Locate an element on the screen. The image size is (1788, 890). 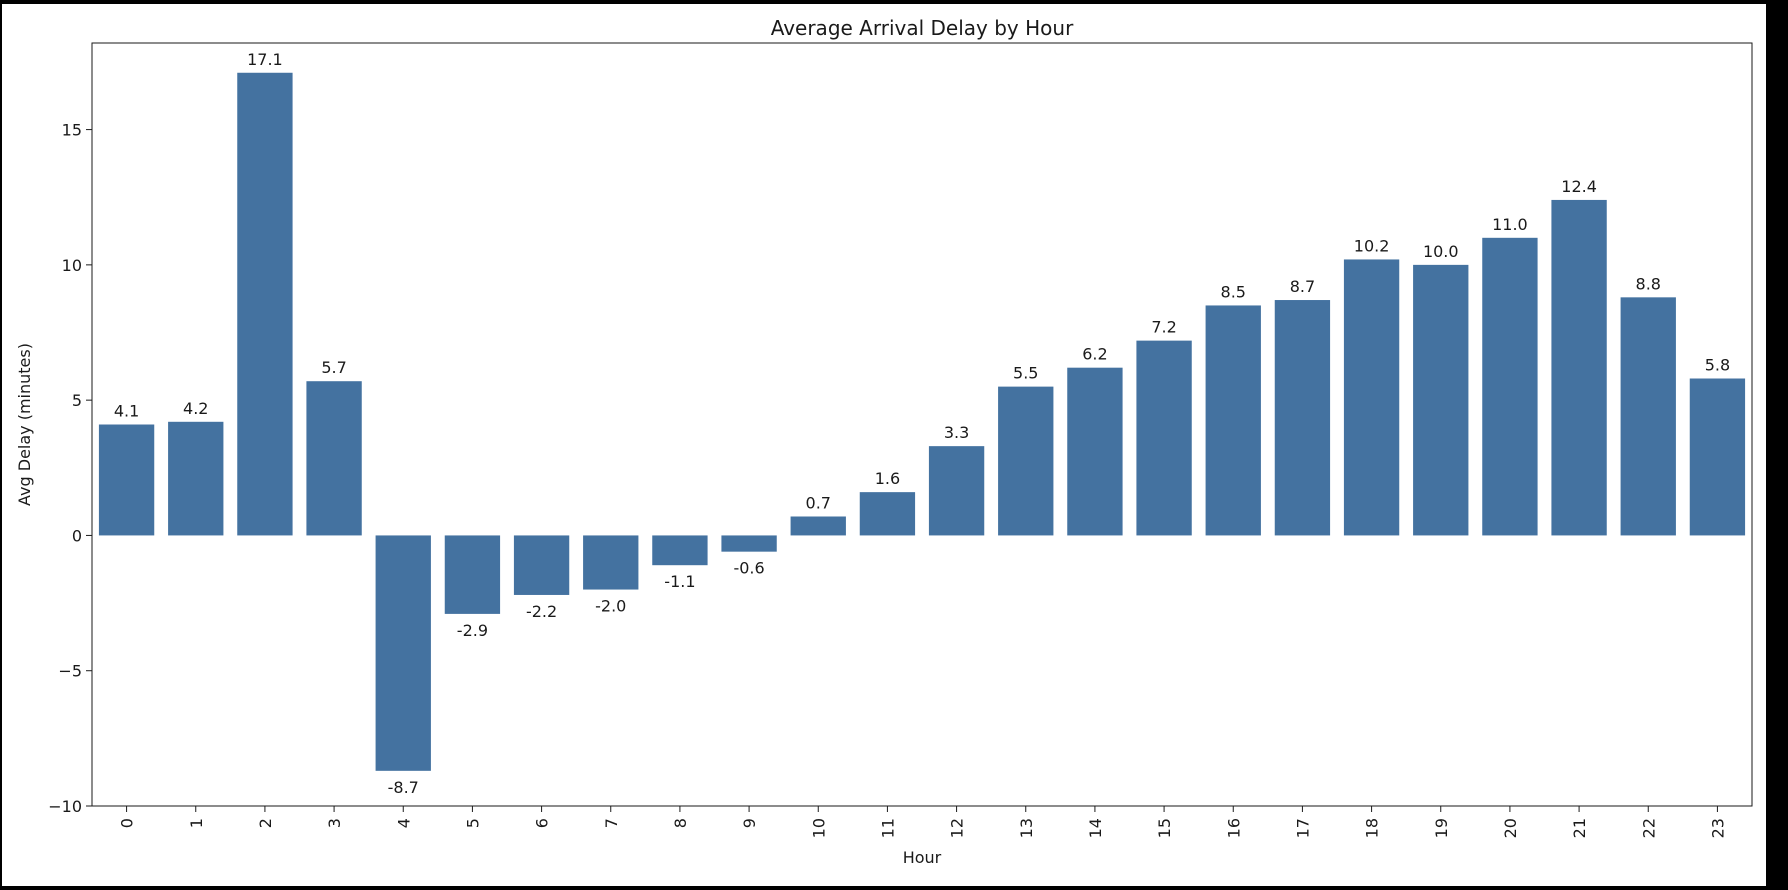
x-tick-label-11: 11 is located at coordinates (887, 828).